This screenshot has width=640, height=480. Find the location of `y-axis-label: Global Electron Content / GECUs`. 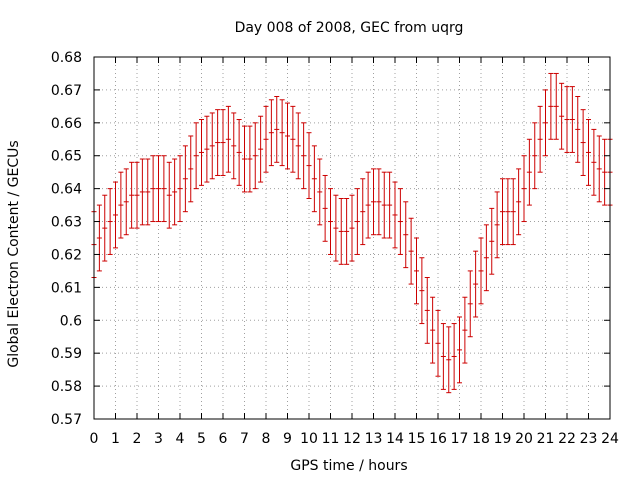

y-axis-label: Global Electron Content / GECUs is located at coordinates (14, 253).